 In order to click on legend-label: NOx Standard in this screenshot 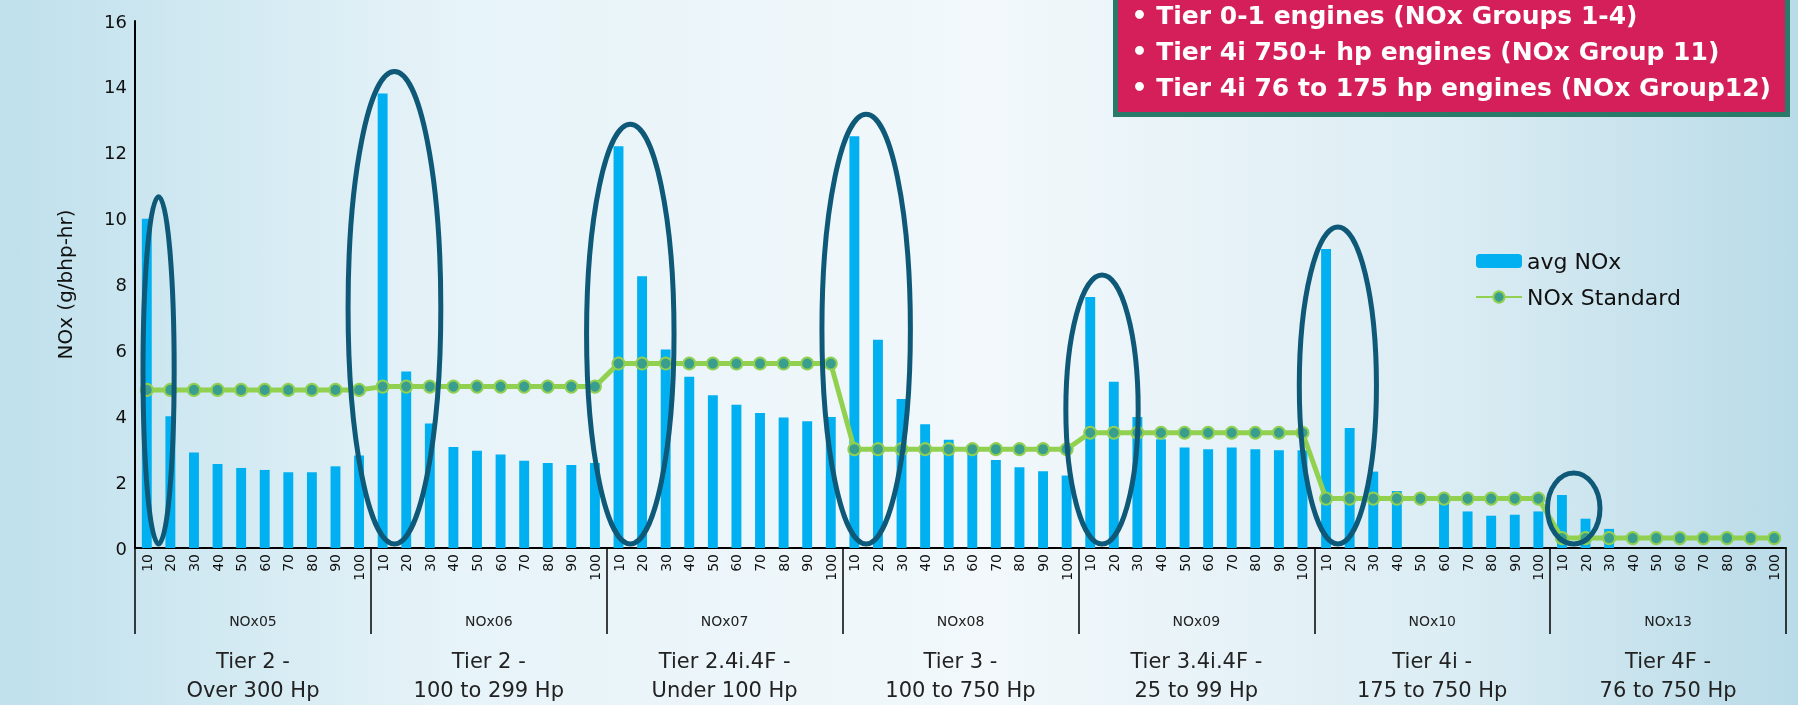, I will do `click(1604, 297)`.